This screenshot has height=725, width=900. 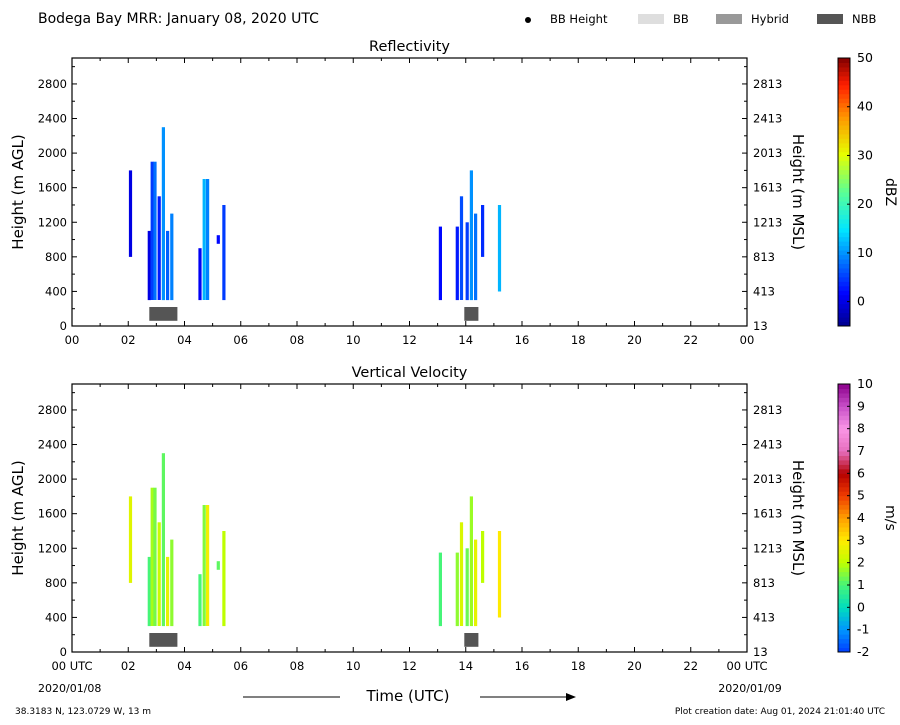 I want to click on y-tick-label: 1200, so click(x=52, y=548).